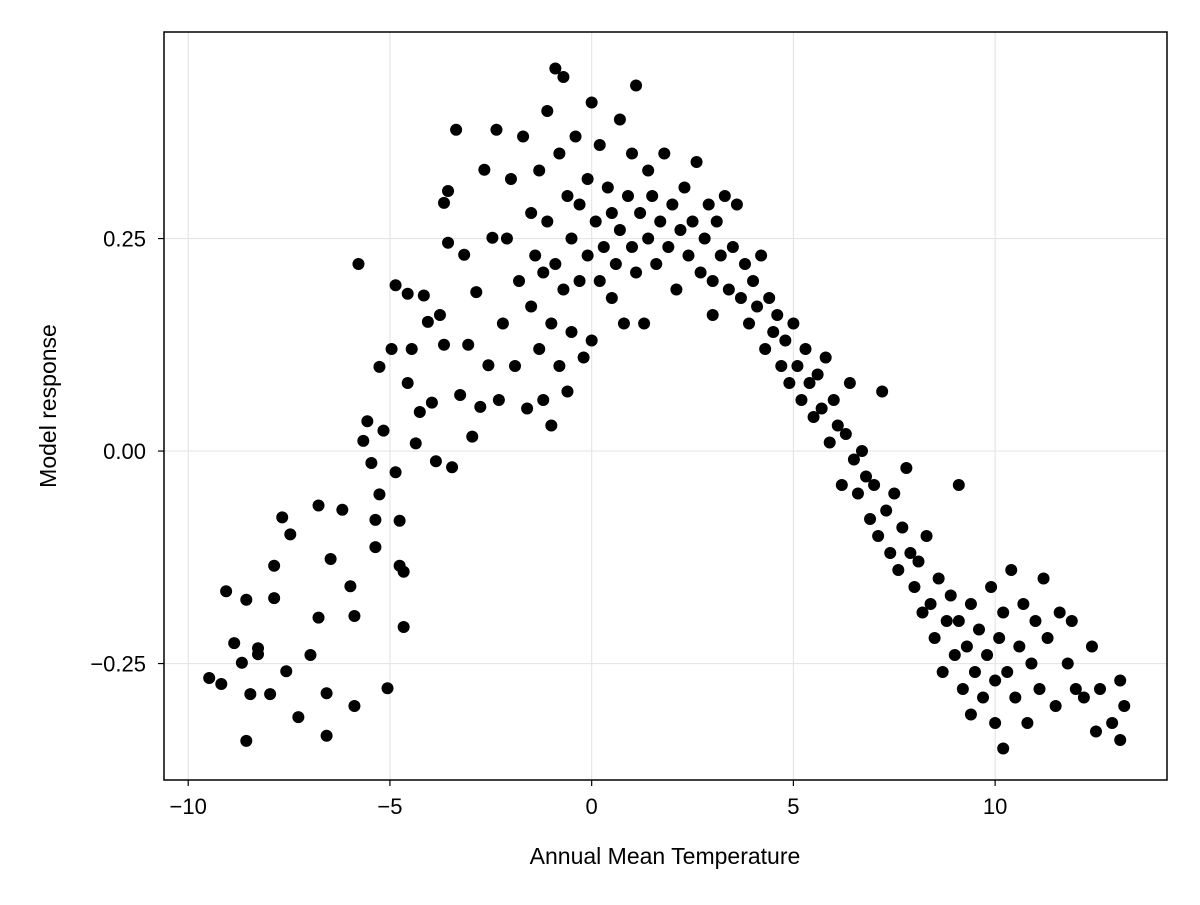  Describe the element at coordinates (389, 806) in the screenshot. I see `x-tick-label: −5` at that location.